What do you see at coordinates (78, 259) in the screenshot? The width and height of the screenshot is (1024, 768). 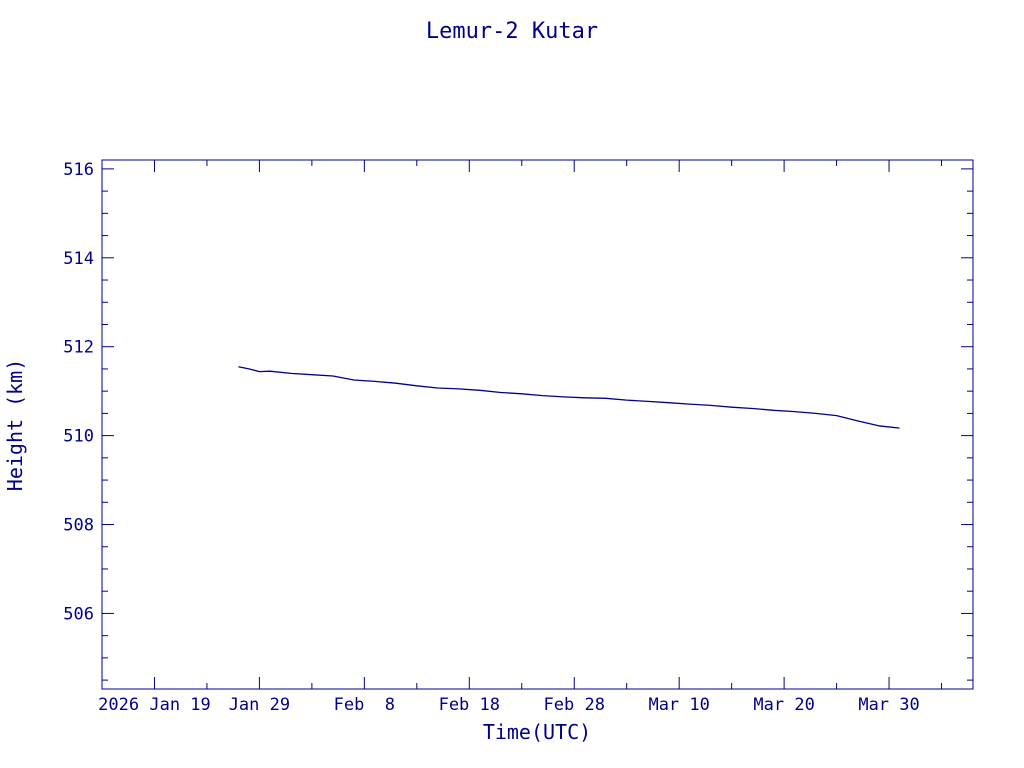 I see `y-tick-label: 514` at bounding box center [78, 259].